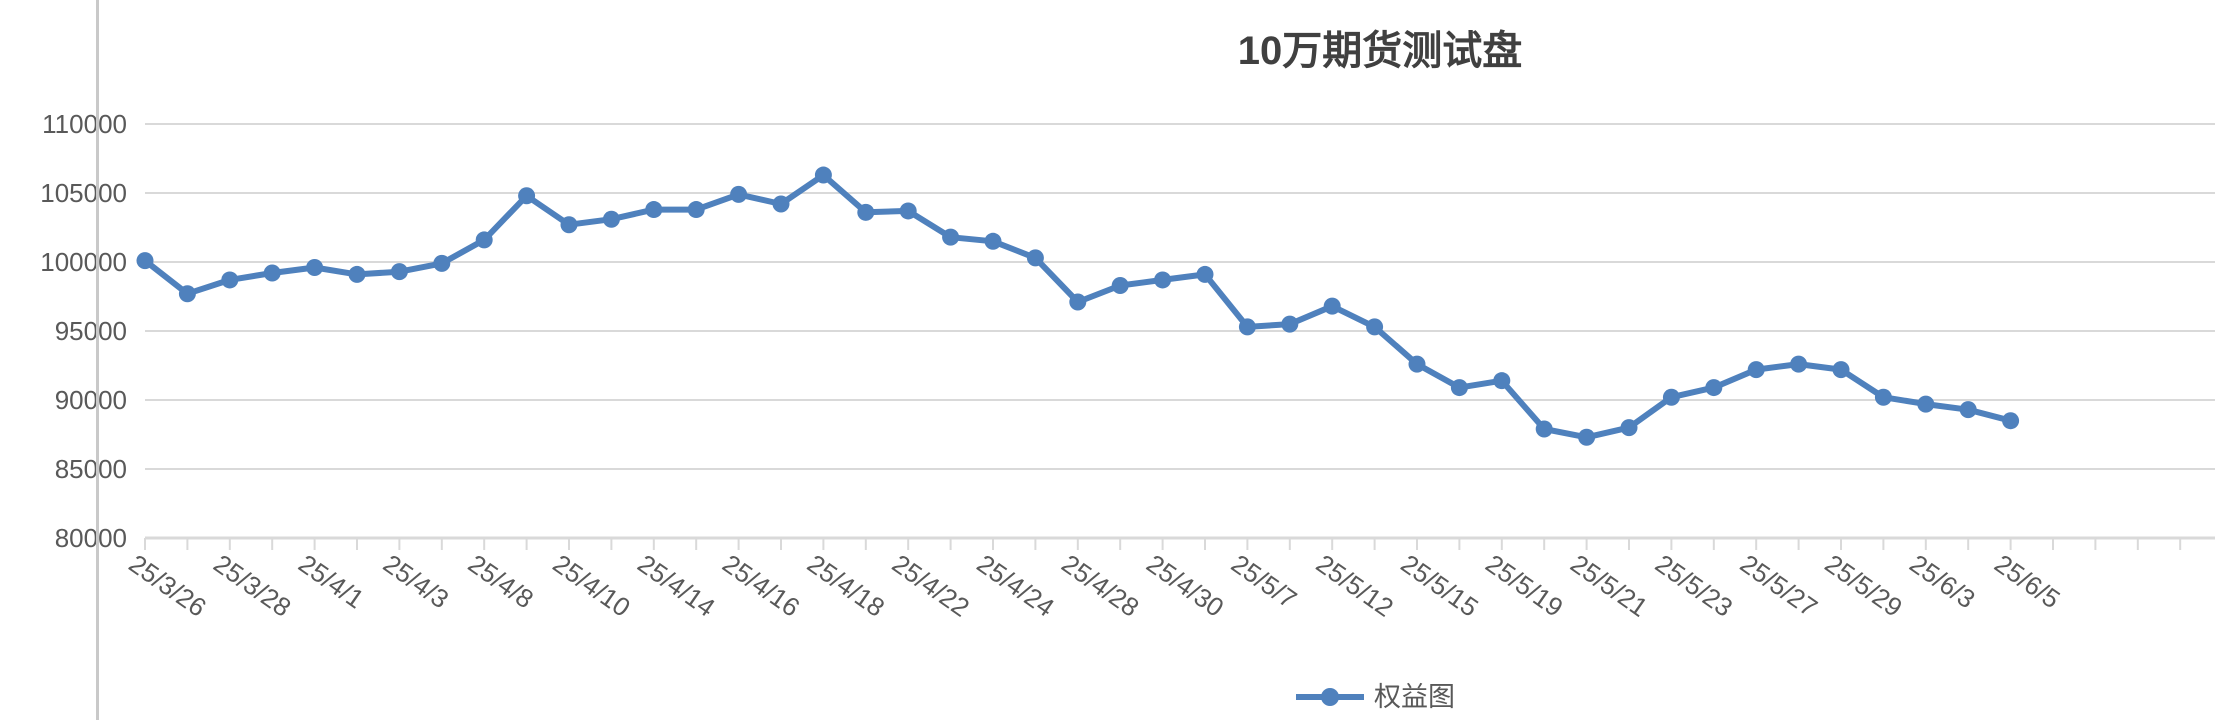 The image size is (2220, 725). Describe the element at coordinates (83, 193) in the screenshot. I see `y-tick-label: 105000` at that location.